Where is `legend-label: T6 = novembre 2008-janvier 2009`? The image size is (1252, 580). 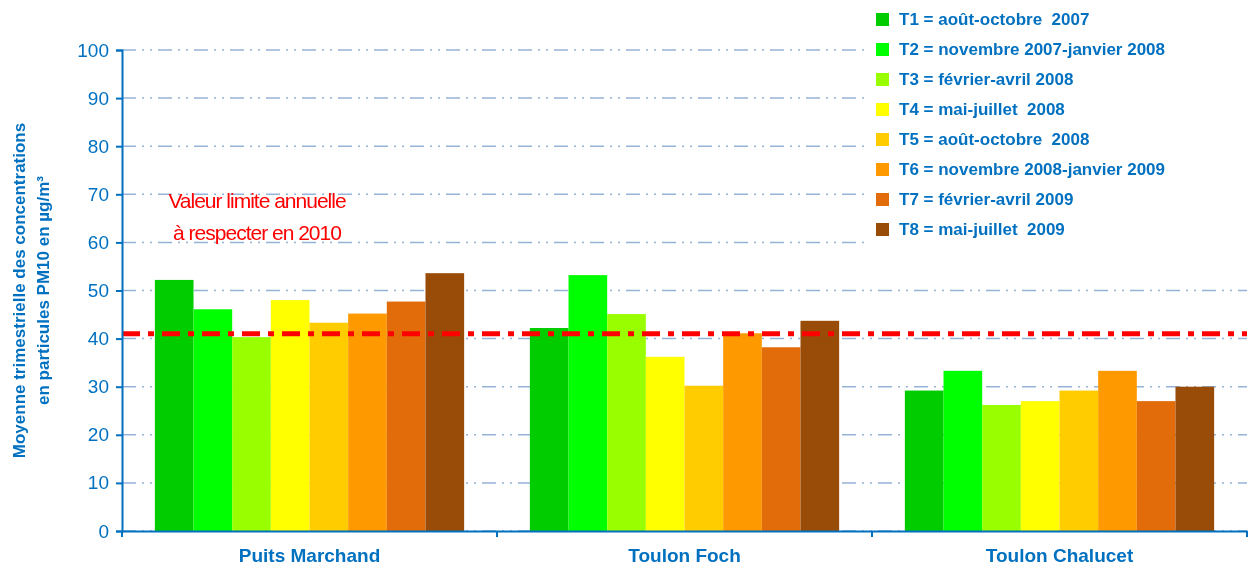 legend-label: T6 = novembre 2008-janvier 2009 is located at coordinates (1032, 169).